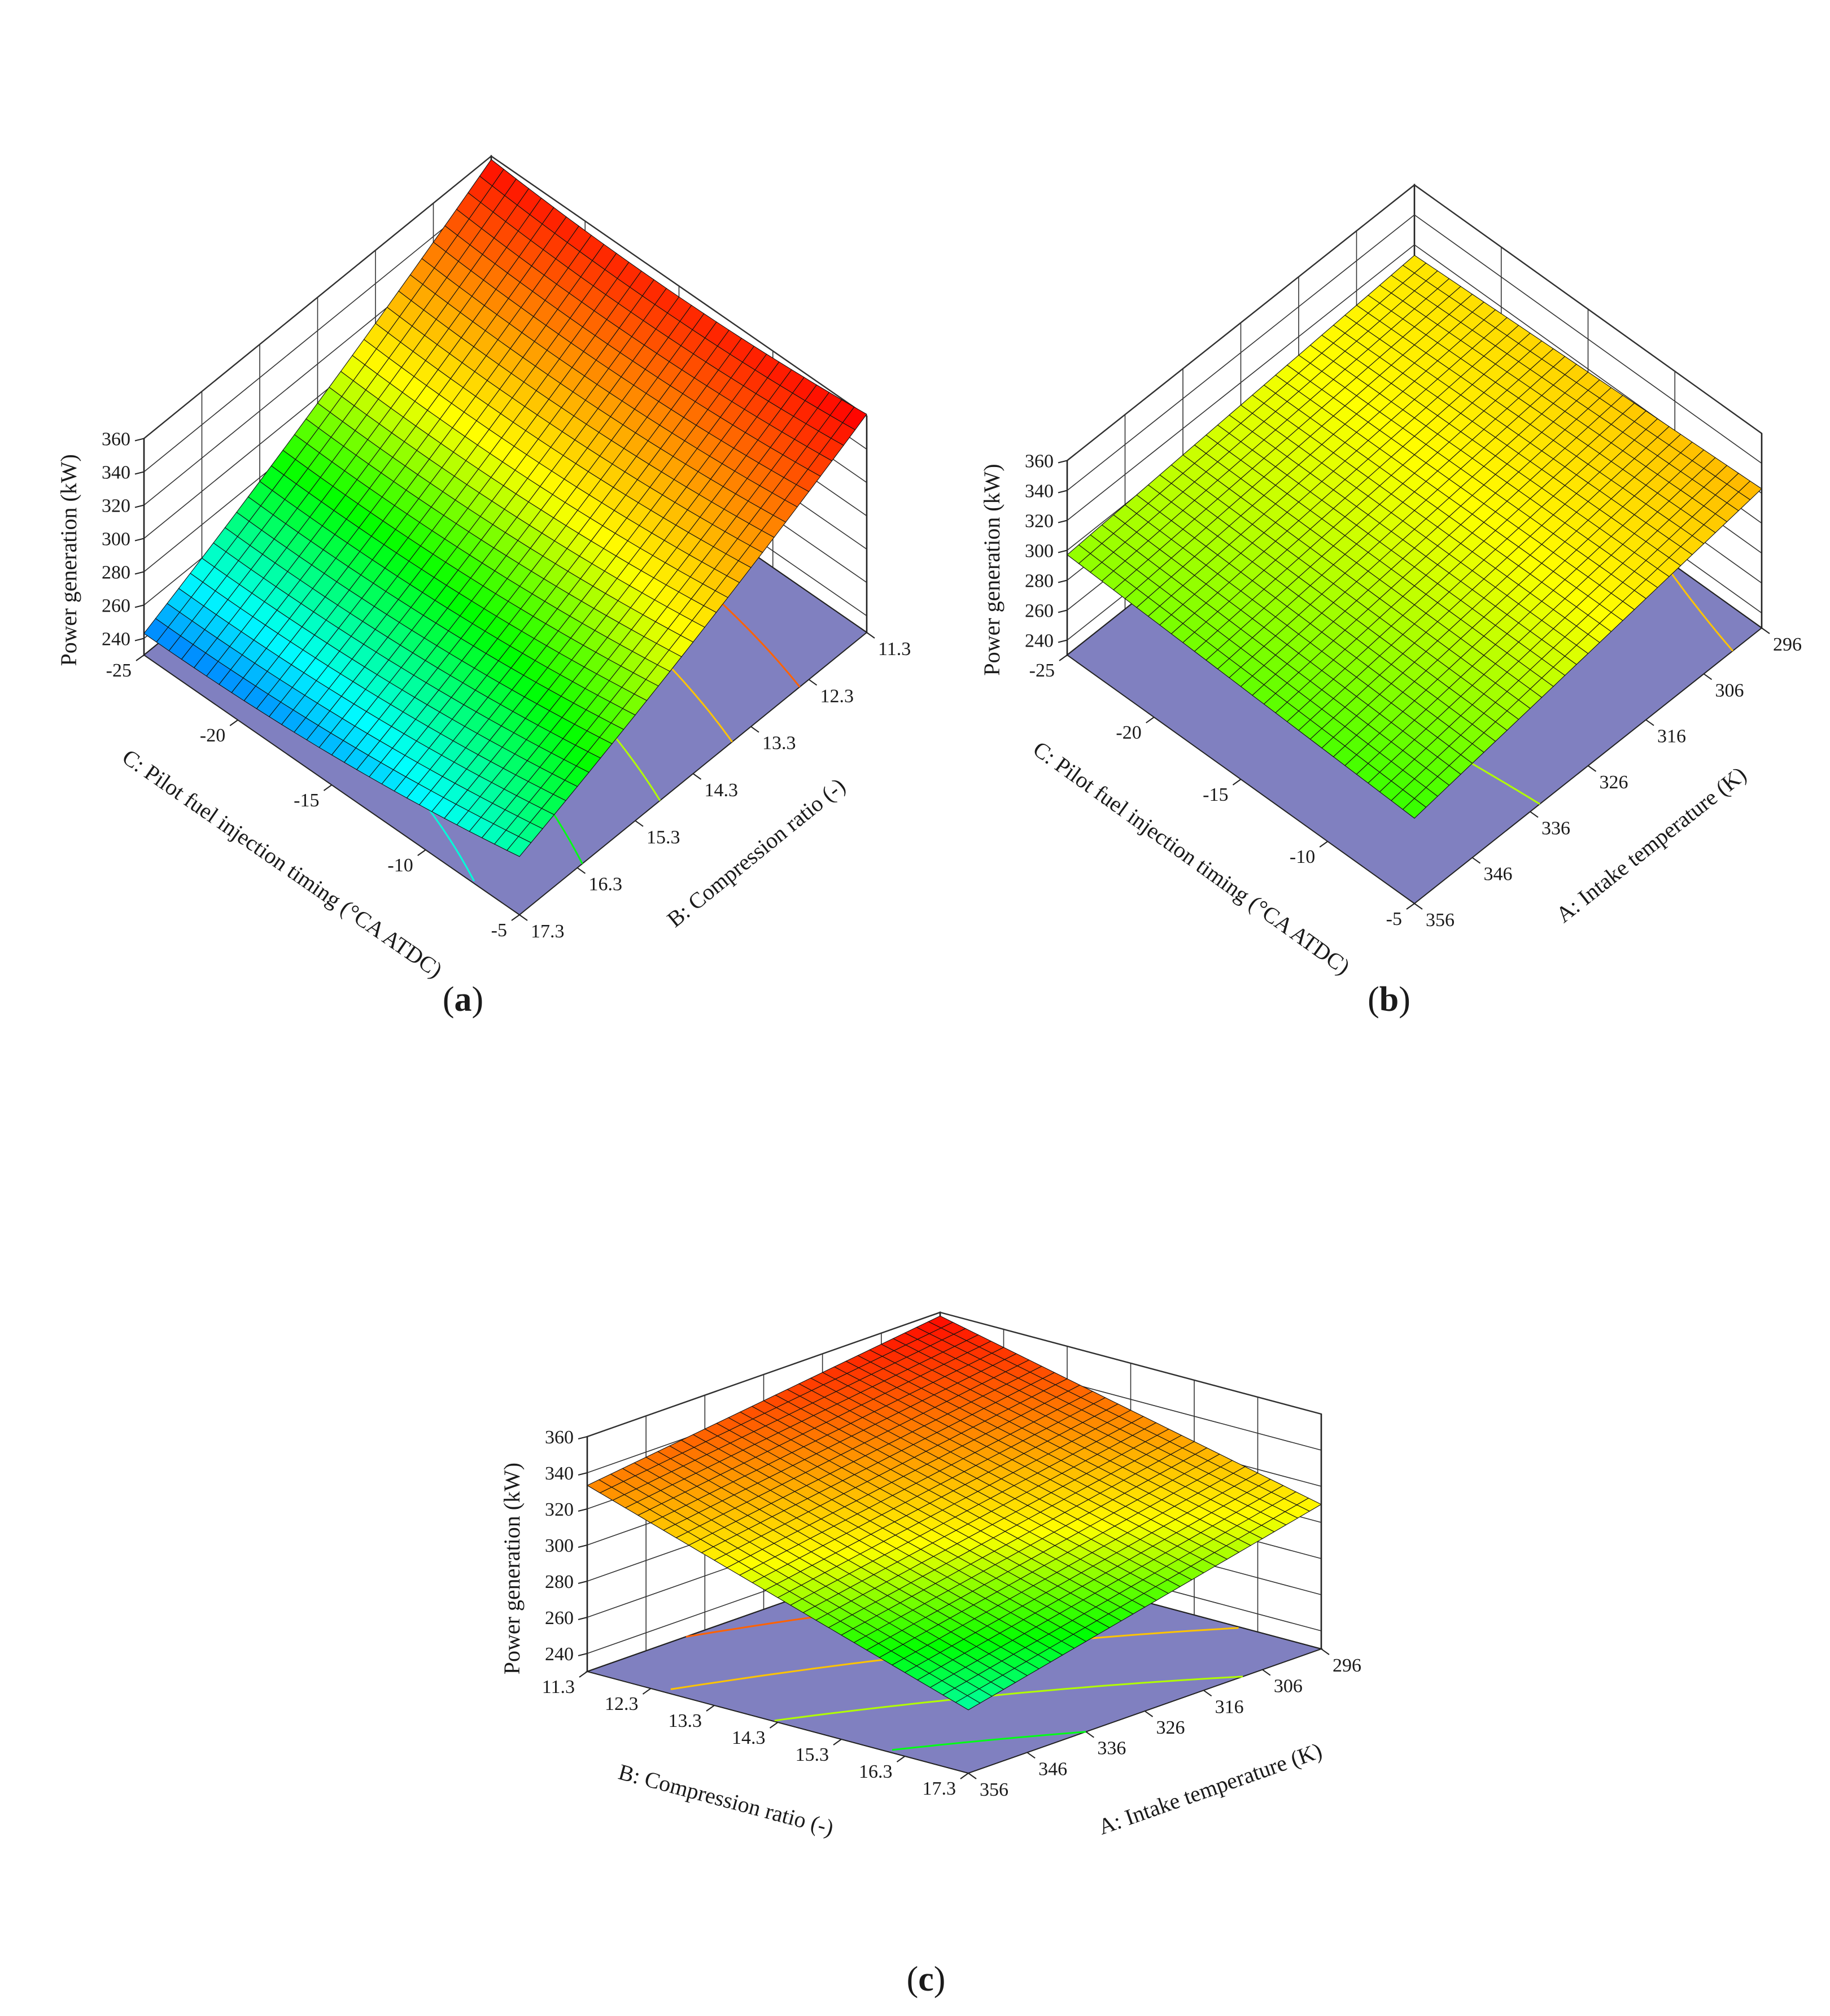 The width and height of the screenshot is (1830, 2016). What do you see at coordinates (560, 1509) in the screenshot?
I see `z-tick-label: 320` at bounding box center [560, 1509].